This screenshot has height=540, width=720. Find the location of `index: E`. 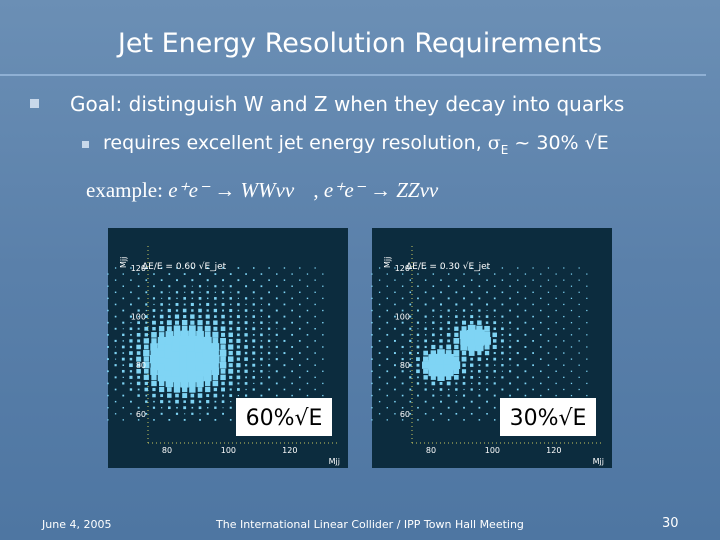

index: E is located at coordinates (504, 149).